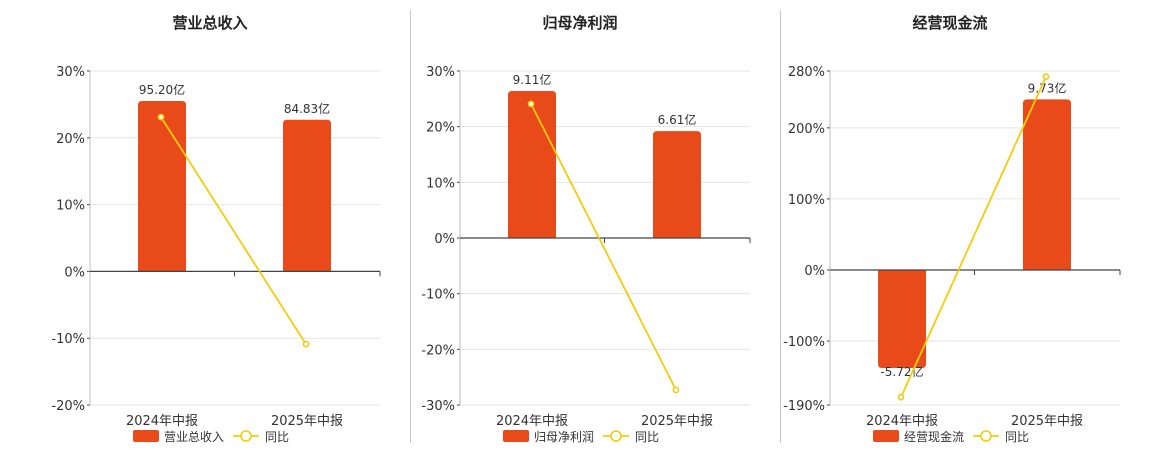 The image size is (1160, 450). I want to click on bar-data-label: 84.83亿, so click(307, 108).